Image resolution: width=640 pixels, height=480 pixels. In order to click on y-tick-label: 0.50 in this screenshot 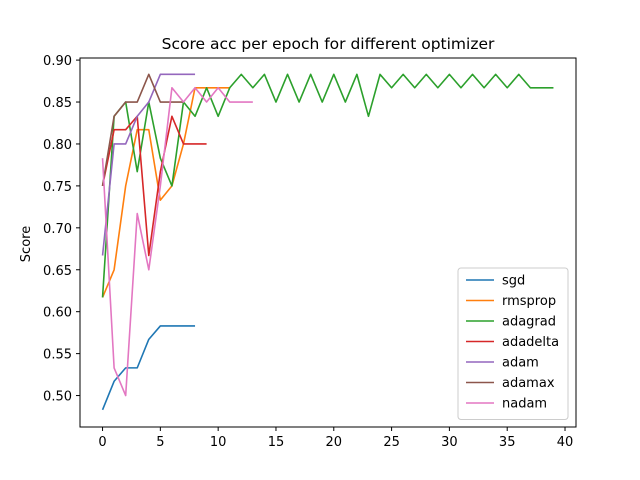, I will do `click(57, 397)`.